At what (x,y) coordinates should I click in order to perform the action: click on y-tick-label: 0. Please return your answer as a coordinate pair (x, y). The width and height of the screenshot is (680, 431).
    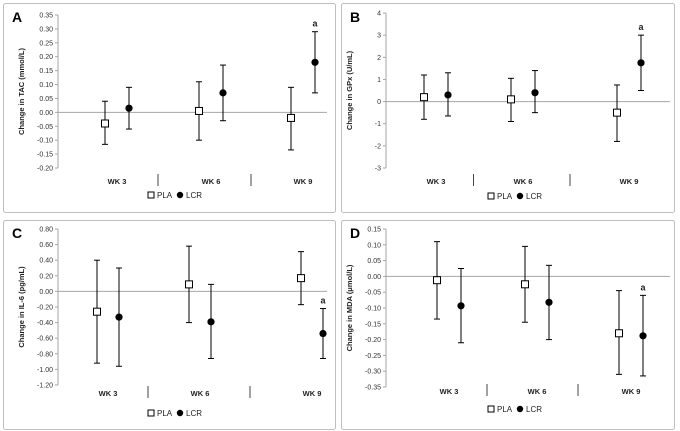
    Looking at the image, I should click on (379, 102).